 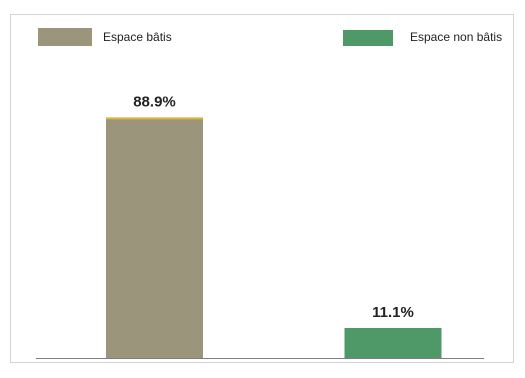 What do you see at coordinates (137, 37) in the screenshot?
I see `legend-label-espace-batis: Espace bâtis` at bounding box center [137, 37].